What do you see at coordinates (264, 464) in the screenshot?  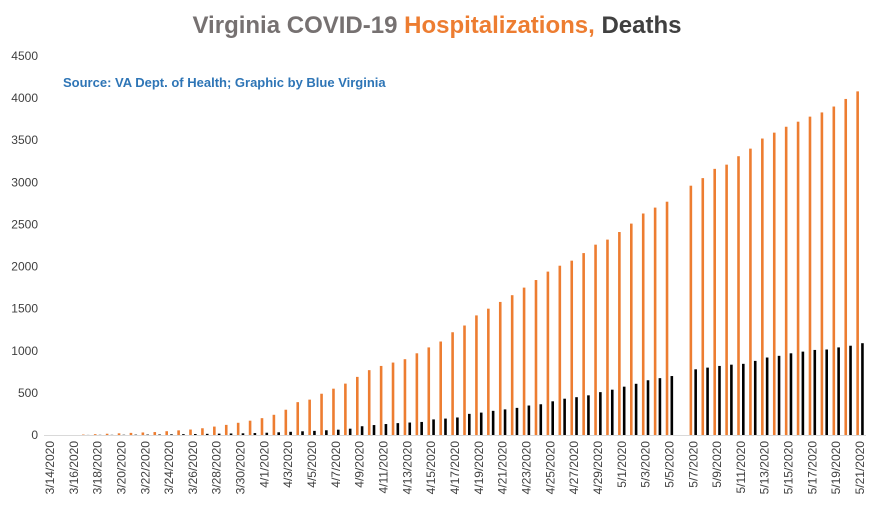 I see `x-tick-label: 4/1/2020` at bounding box center [264, 464].